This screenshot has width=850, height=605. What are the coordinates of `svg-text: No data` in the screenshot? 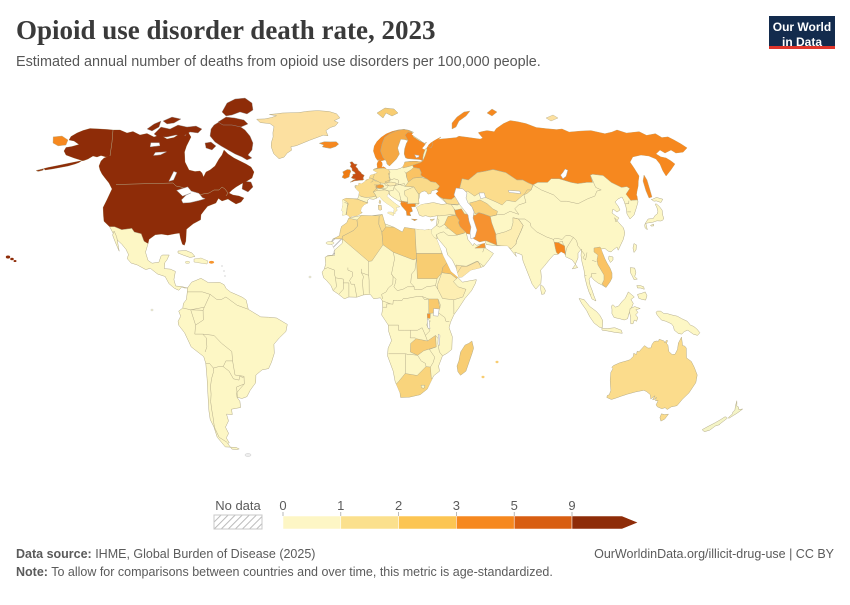 It's located at (238, 505).